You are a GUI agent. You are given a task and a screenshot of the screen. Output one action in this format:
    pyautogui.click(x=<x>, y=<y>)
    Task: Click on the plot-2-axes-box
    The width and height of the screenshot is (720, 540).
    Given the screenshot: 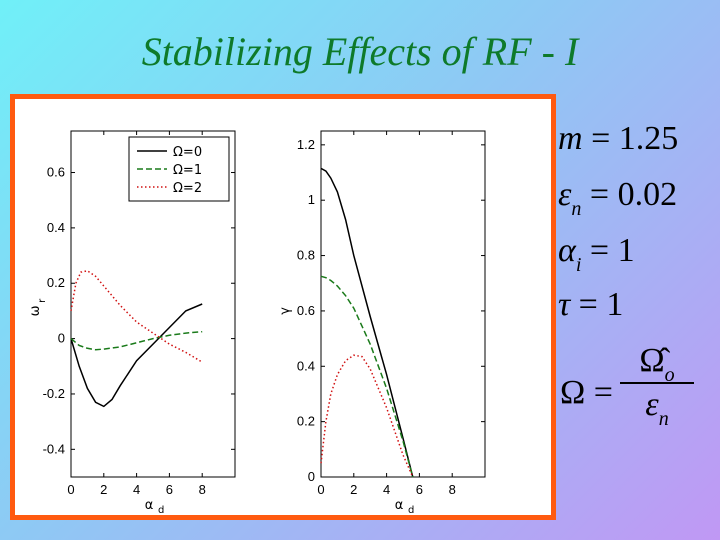 What is the action you would take?
    pyautogui.click(x=403, y=304)
    